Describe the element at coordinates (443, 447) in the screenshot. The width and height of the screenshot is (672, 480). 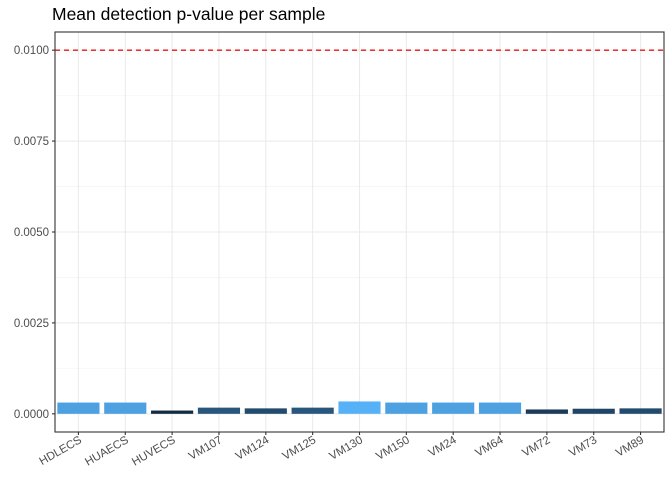
I see `x-tick-label: VM24` at that location.